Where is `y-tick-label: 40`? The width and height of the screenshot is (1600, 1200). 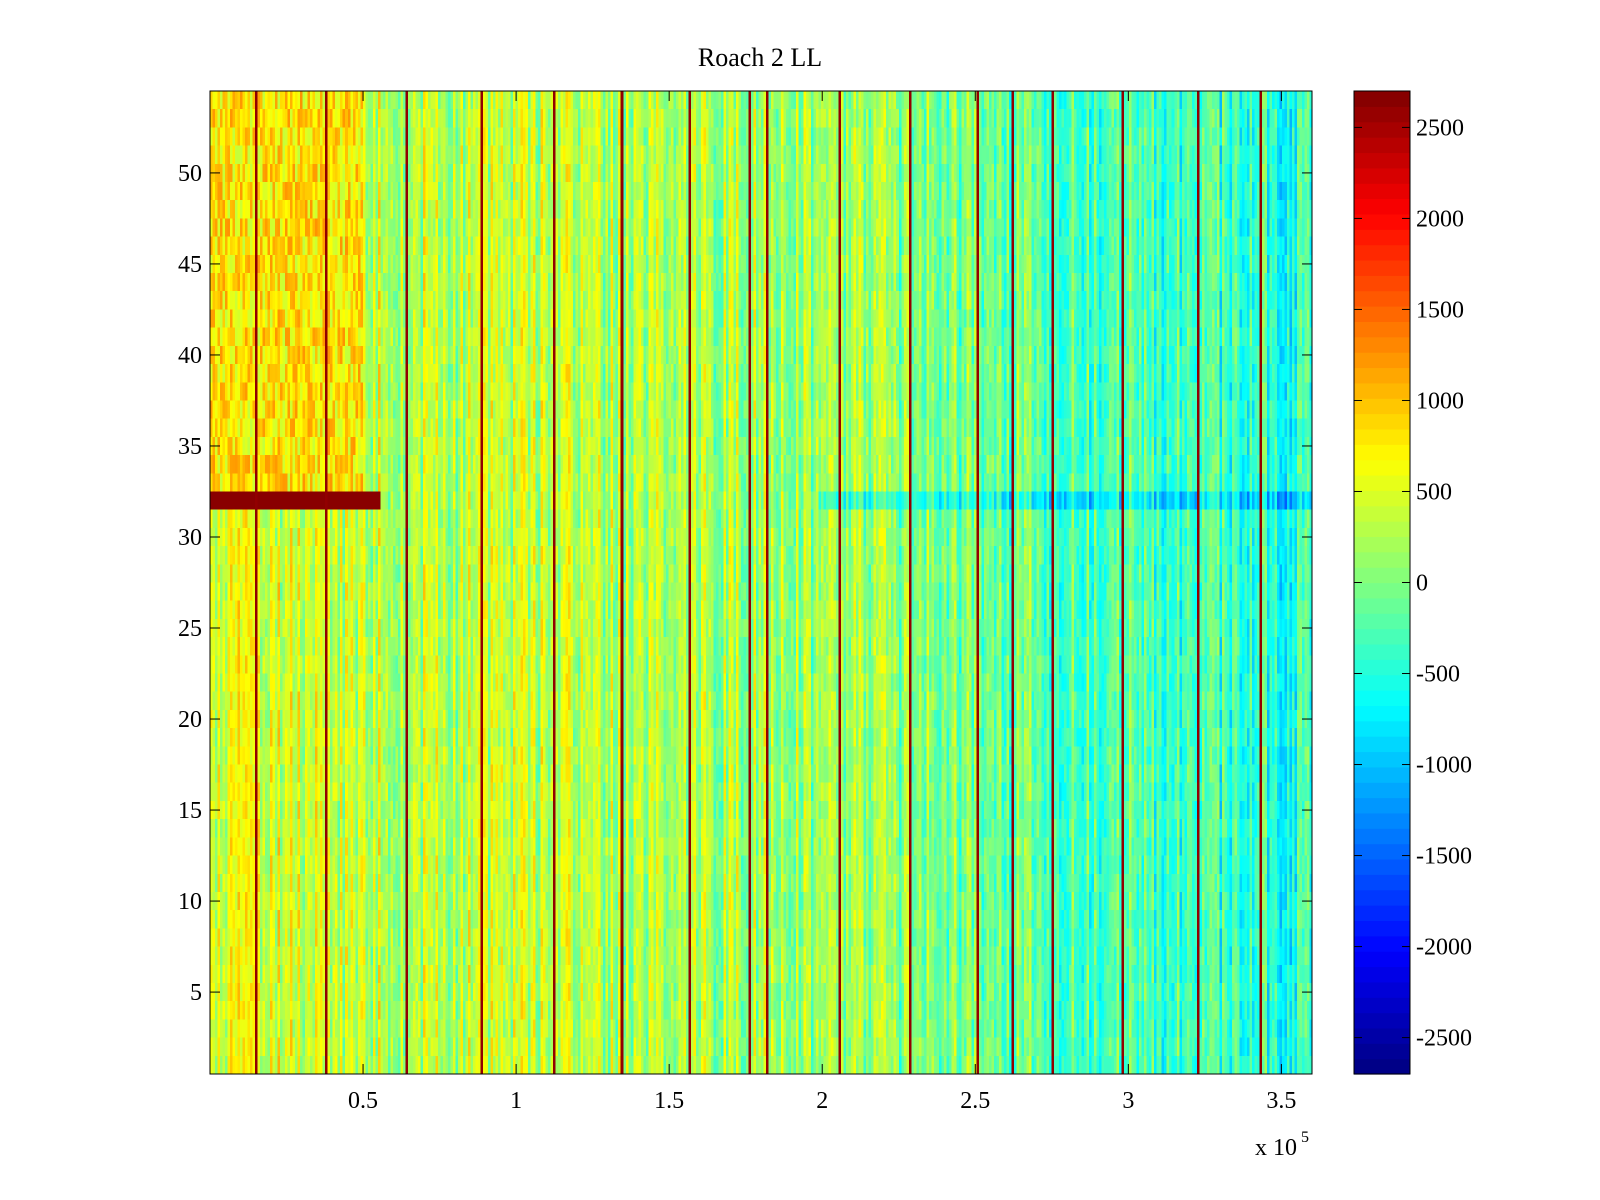
y-tick-label: 40 is located at coordinates (190, 356).